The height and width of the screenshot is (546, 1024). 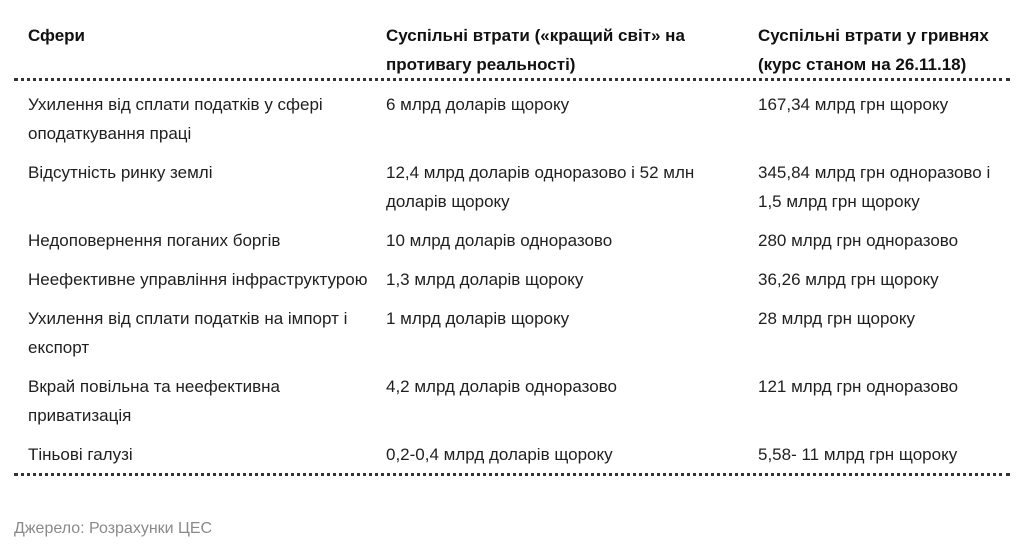 I want to click on cell-loss-usd: 0,2-0,4 млрд доларів щороку, so click(x=499, y=454).